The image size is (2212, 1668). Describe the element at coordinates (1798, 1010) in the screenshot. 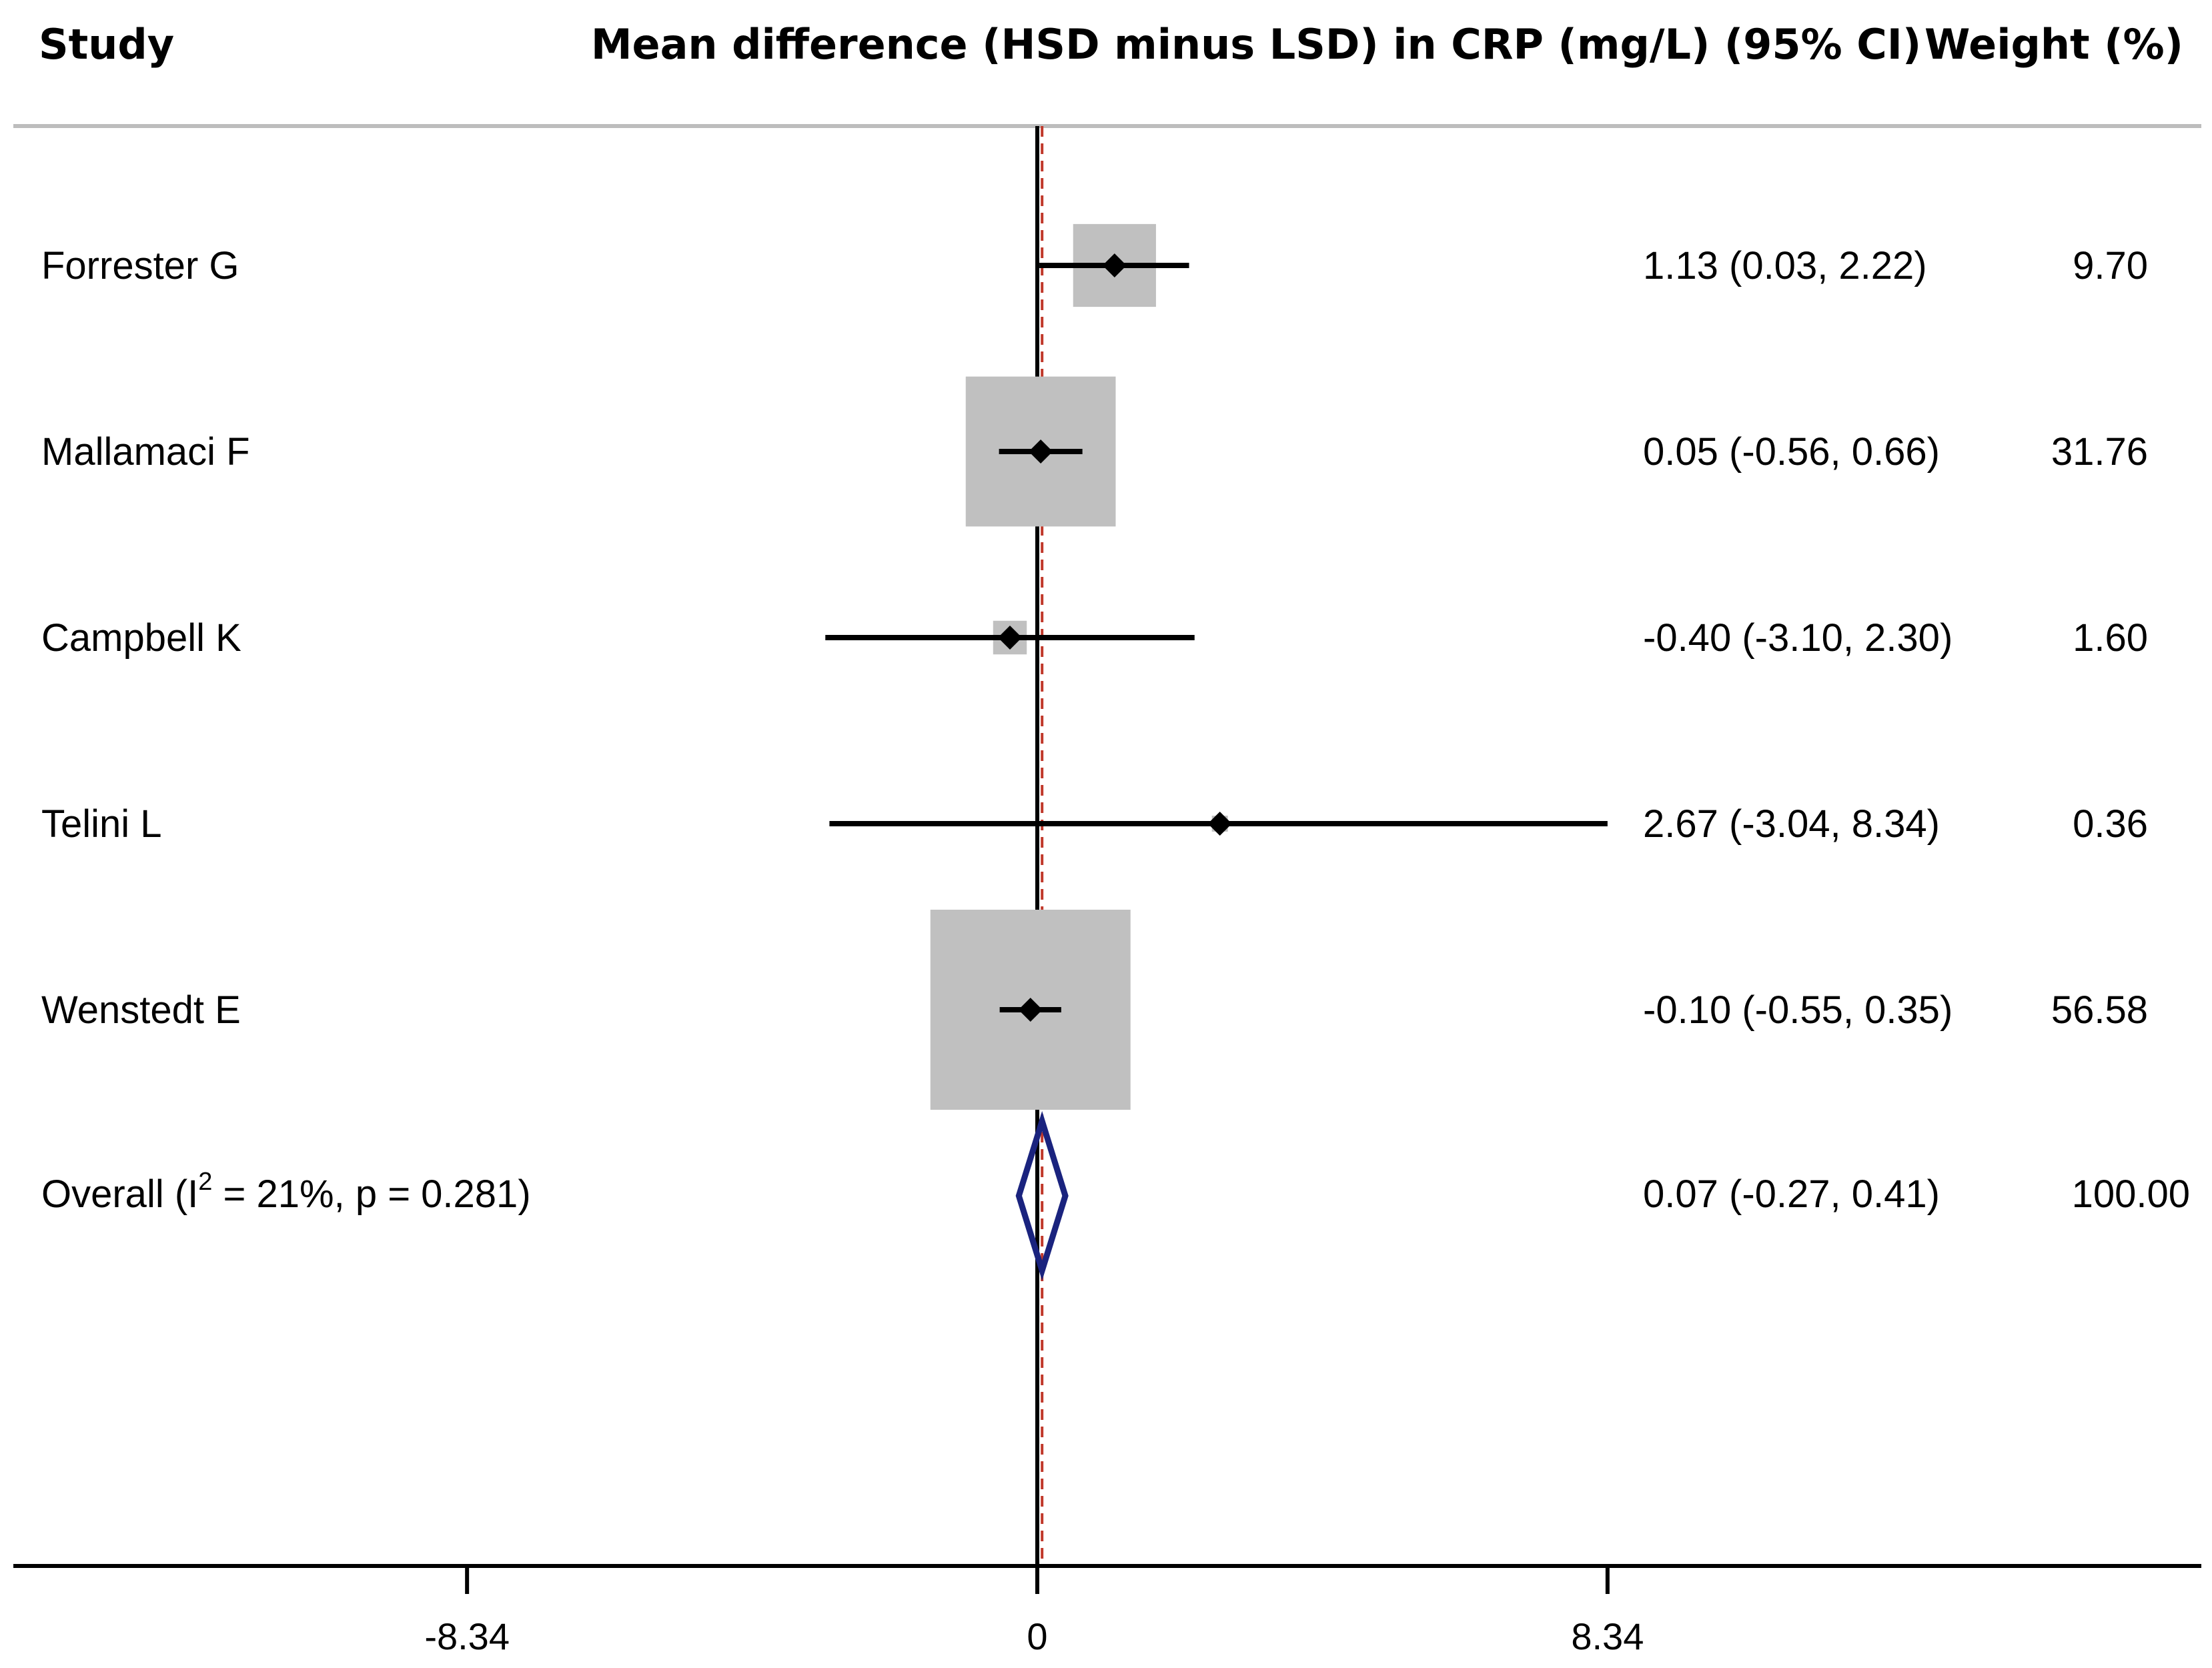

I see `study-ci-text: -0.10 (-0.55, 0.35)` at that location.